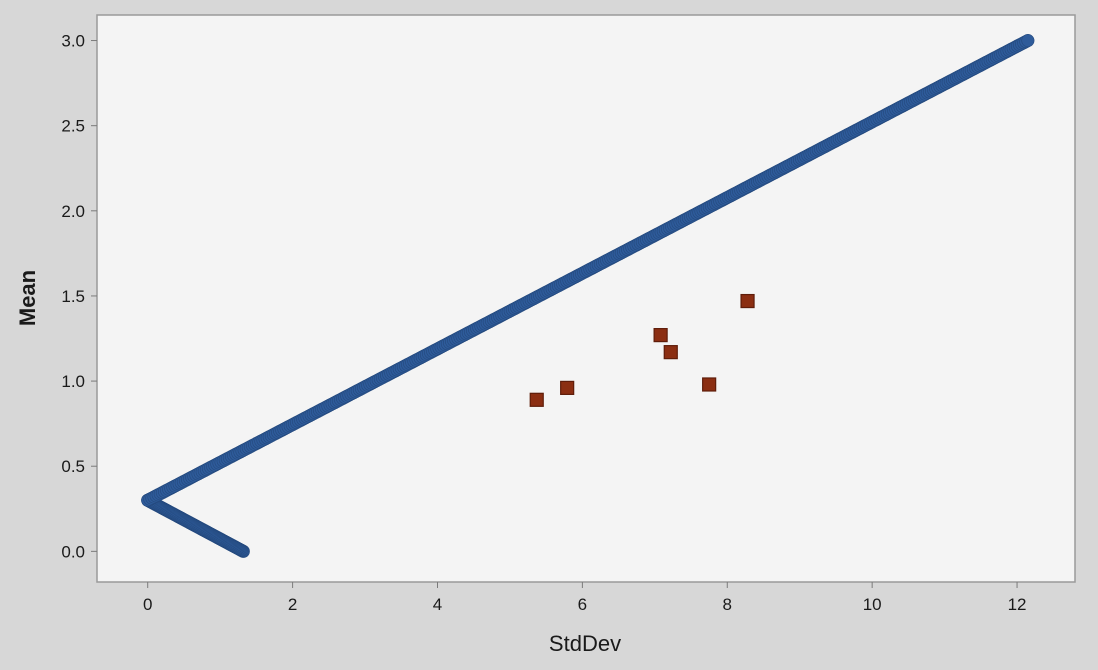 Image resolution: width=1098 pixels, height=670 pixels. What do you see at coordinates (73, 126) in the screenshot?
I see `y-tick-label: 2.5` at bounding box center [73, 126].